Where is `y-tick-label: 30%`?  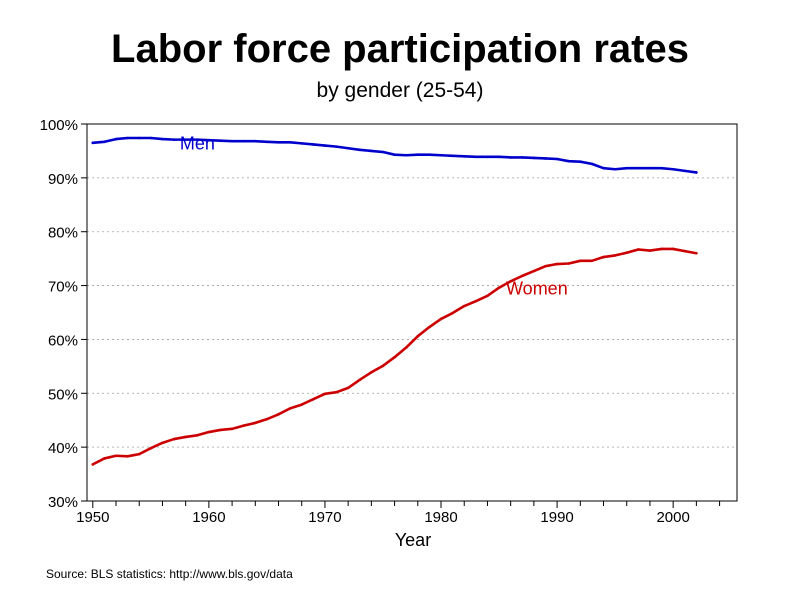 y-tick-label: 30% is located at coordinates (63, 502).